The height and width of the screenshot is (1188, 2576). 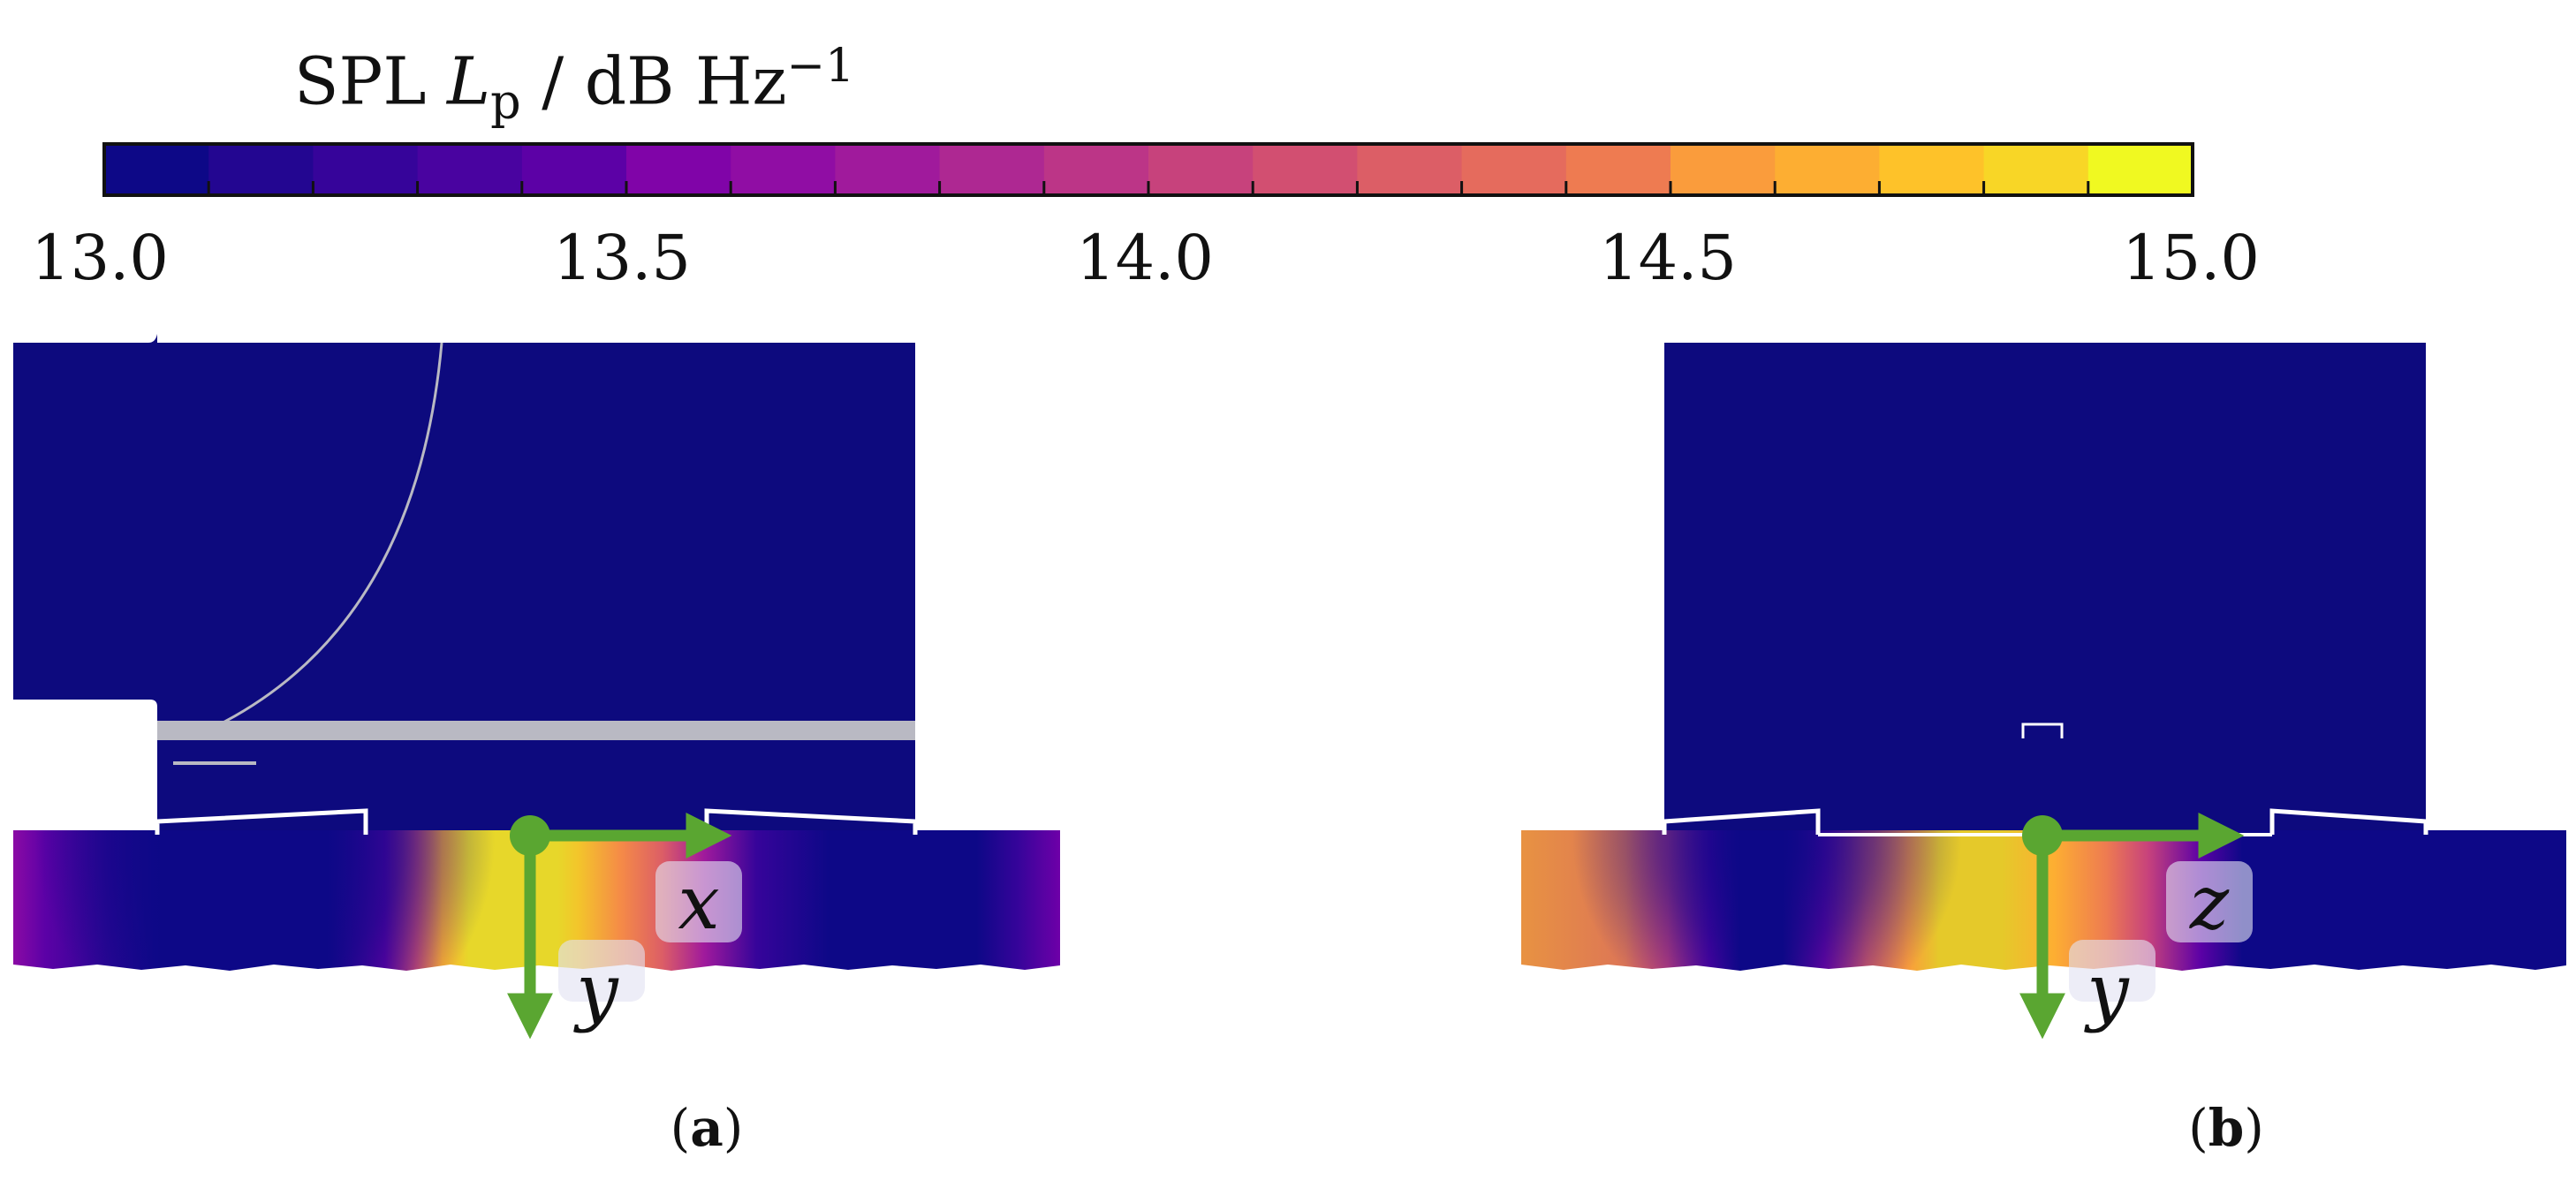 I want to click on colorbar, so click(x=1148, y=169).